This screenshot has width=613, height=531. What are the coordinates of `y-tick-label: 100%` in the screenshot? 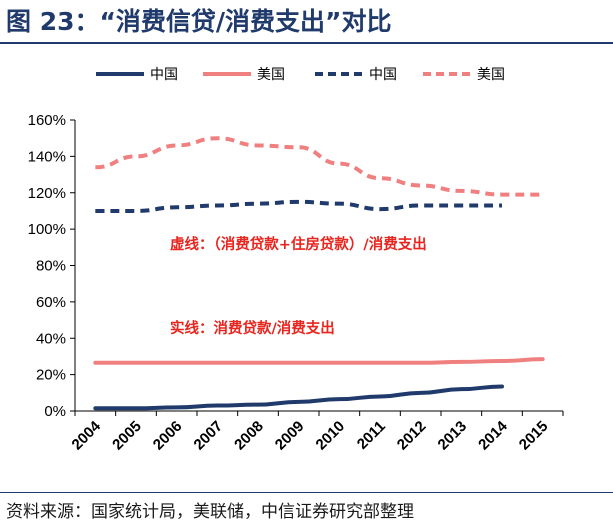 It's located at (47, 229).